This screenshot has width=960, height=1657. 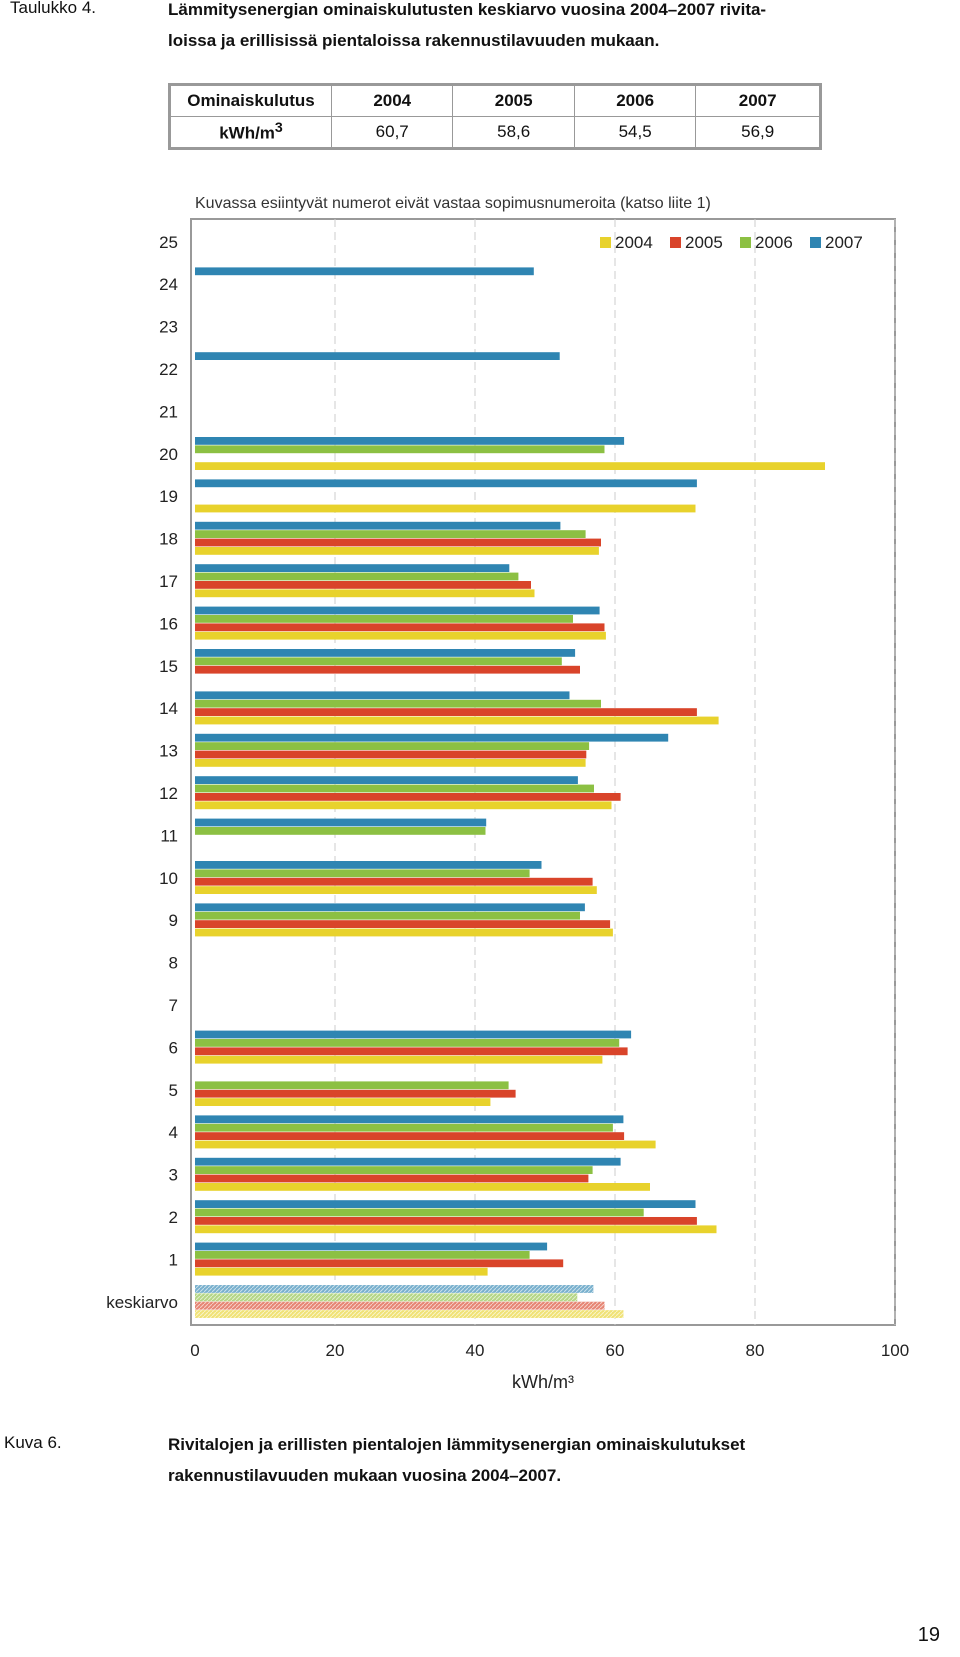 What do you see at coordinates (634, 242) in the screenshot?
I see `legend-label: 2004` at bounding box center [634, 242].